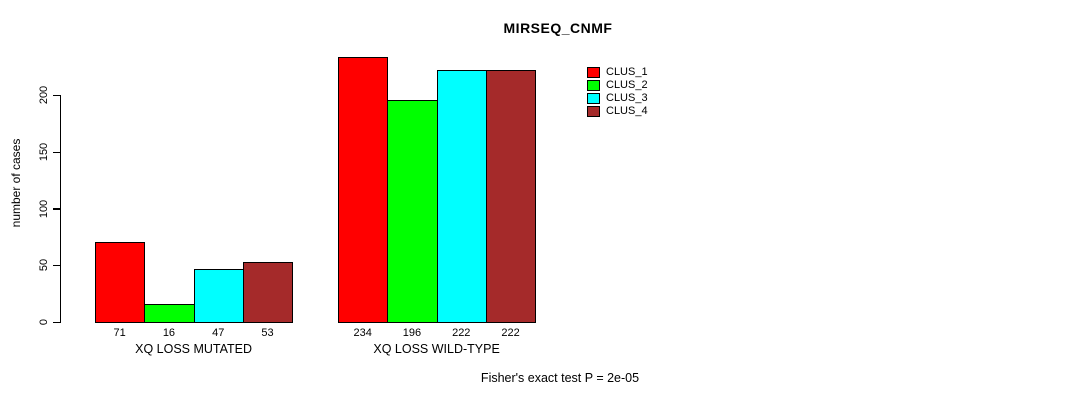  What do you see at coordinates (558, 28) in the screenshot?
I see `chart-title: MIRSEQ_CNMF` at bounding box center [558, 28].